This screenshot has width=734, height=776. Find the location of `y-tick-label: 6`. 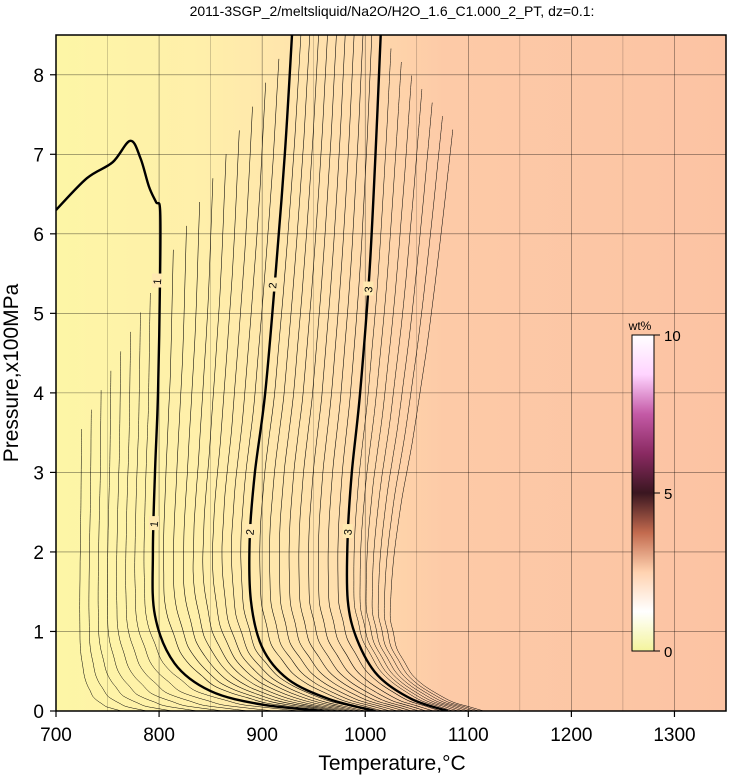

y-tick-label: 6 is located at coordinates (38, 235).